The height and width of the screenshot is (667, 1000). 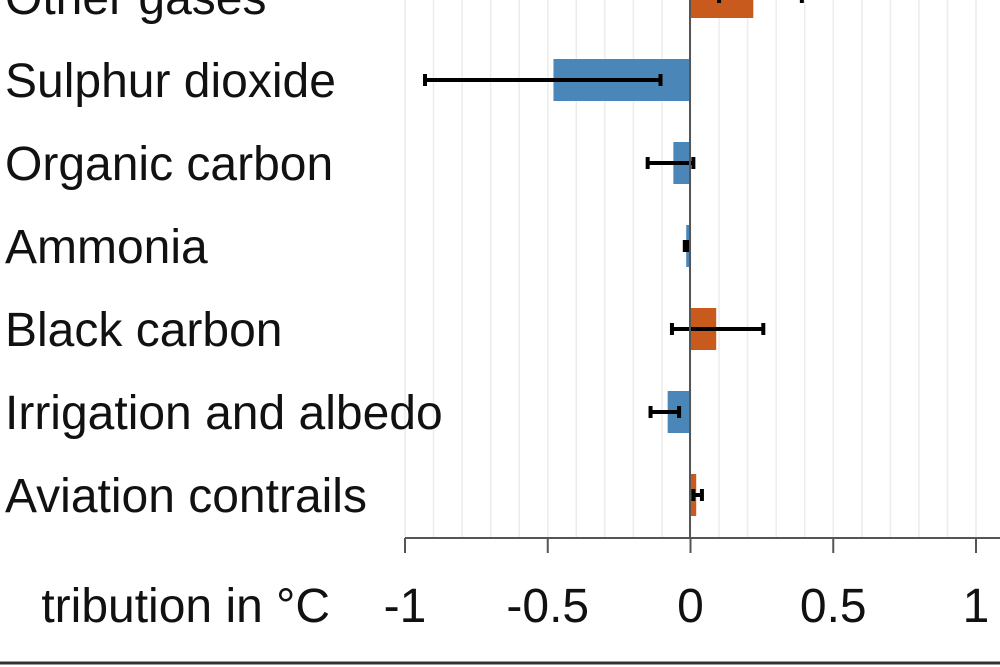 I want to click on category-label: Organic carbon, so click(x=169, y=164).